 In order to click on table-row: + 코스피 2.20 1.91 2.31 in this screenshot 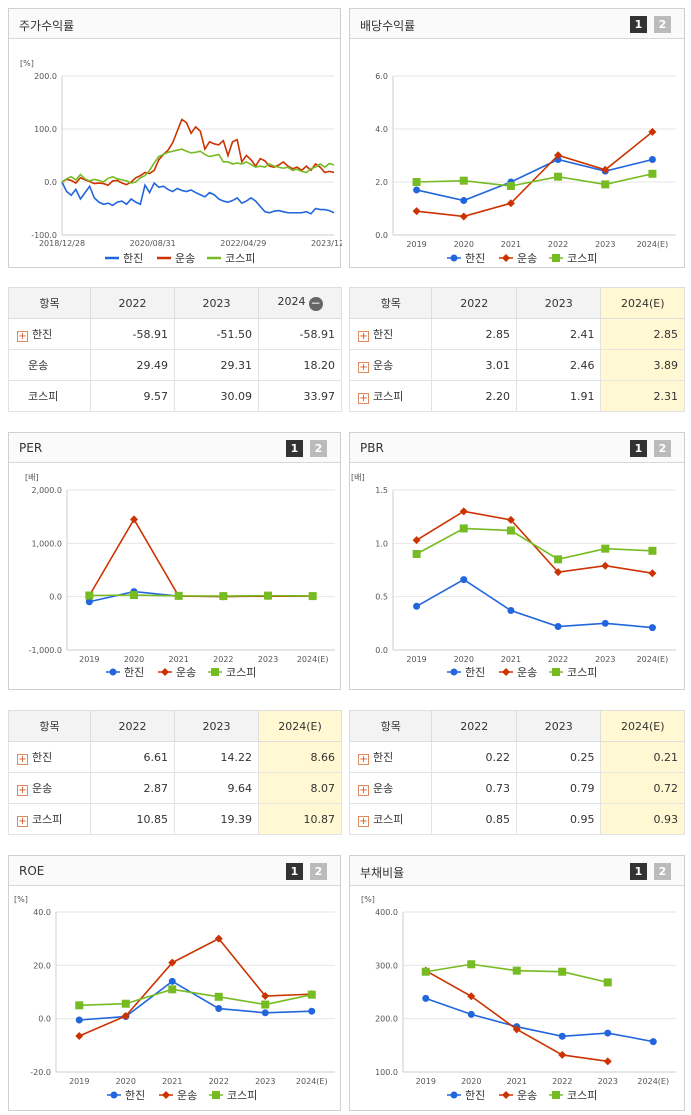, I will do `click(516, 396)`.